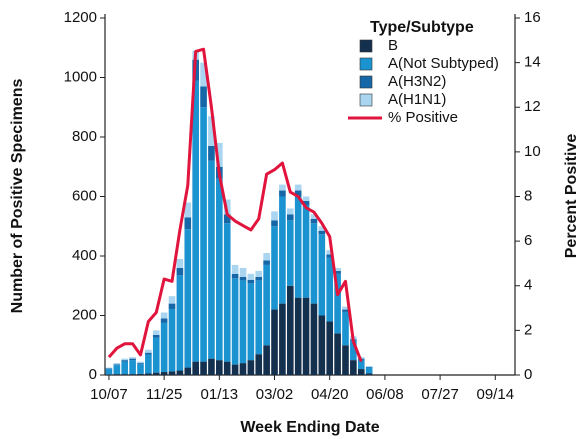 This screenshot has height=439, width=587. Describe the element at coordinates (532, 17) in the screenshot. I see `y2-tick-label: 16` at that location.